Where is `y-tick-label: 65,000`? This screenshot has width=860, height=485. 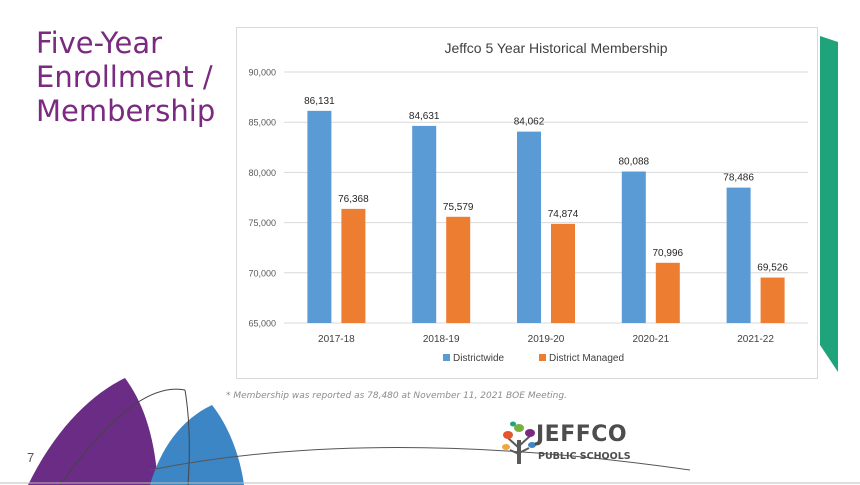
y-tick-label: 65,000 is located at coordinates (262, 324).